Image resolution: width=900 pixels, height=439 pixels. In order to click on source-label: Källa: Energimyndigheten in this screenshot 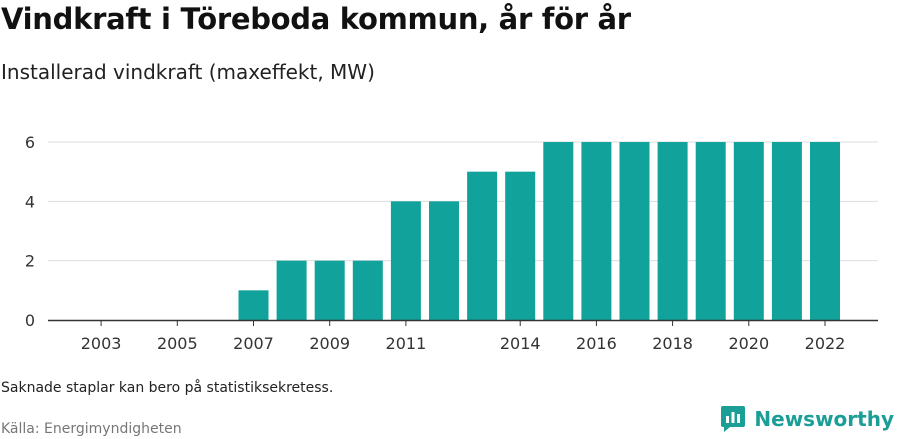, I will do `click(91, 429)`.